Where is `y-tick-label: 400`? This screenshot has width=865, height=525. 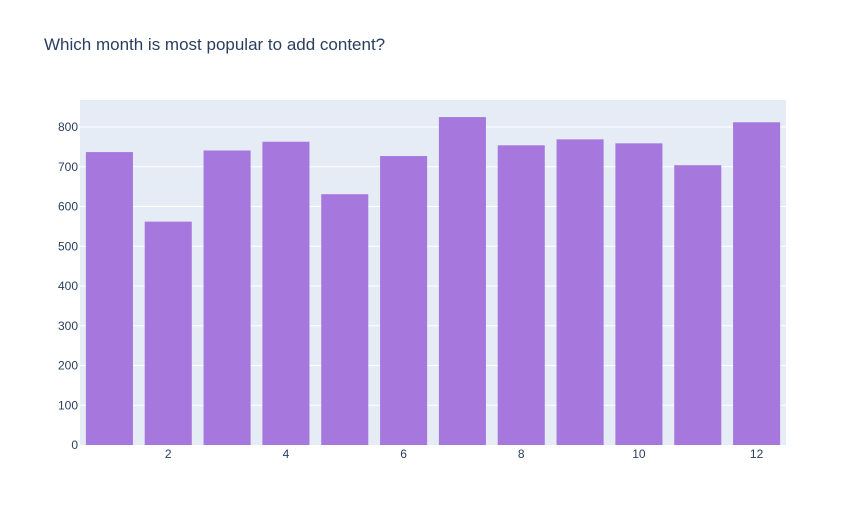 y-tick-label: 400 is located at coordinates (68, 286).